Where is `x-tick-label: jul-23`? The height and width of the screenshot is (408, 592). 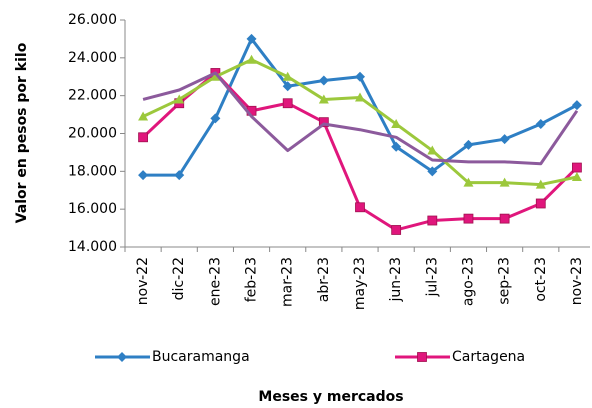
x-tick-label: jul-23 is located at coordinates (432, 277).